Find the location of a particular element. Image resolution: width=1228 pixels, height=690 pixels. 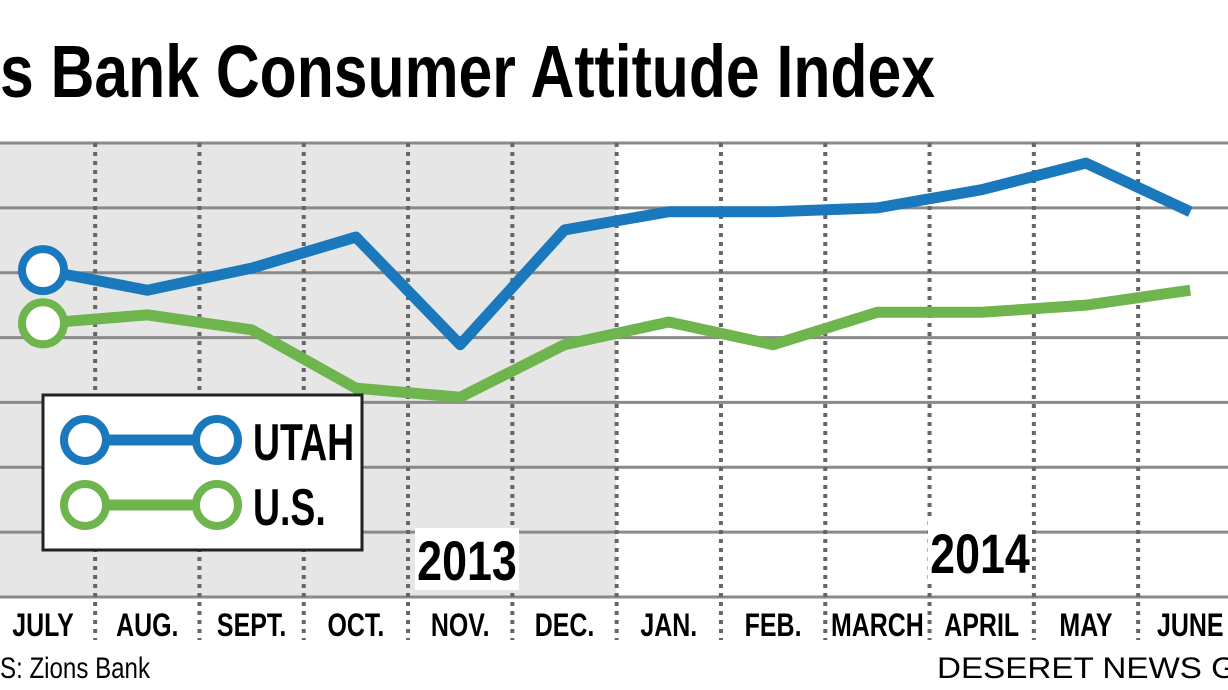

x-tick-label: NOV. is located at coordinates (460, 626).